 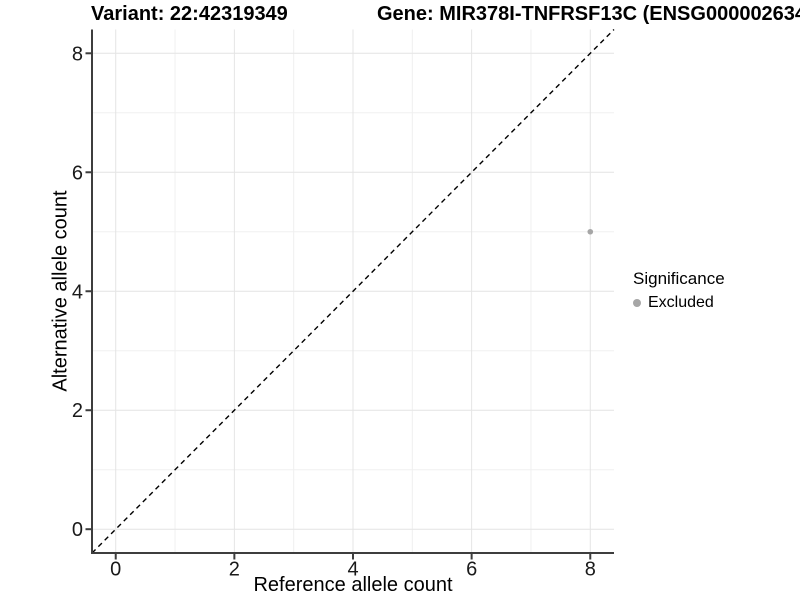 I want to click on y-tick-label: 8, so click(x=77, y=54).